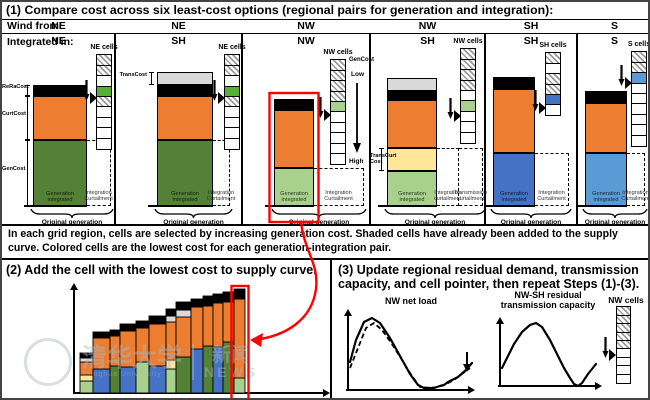  I want to click on bar-segment-gray, so click(412, 84).